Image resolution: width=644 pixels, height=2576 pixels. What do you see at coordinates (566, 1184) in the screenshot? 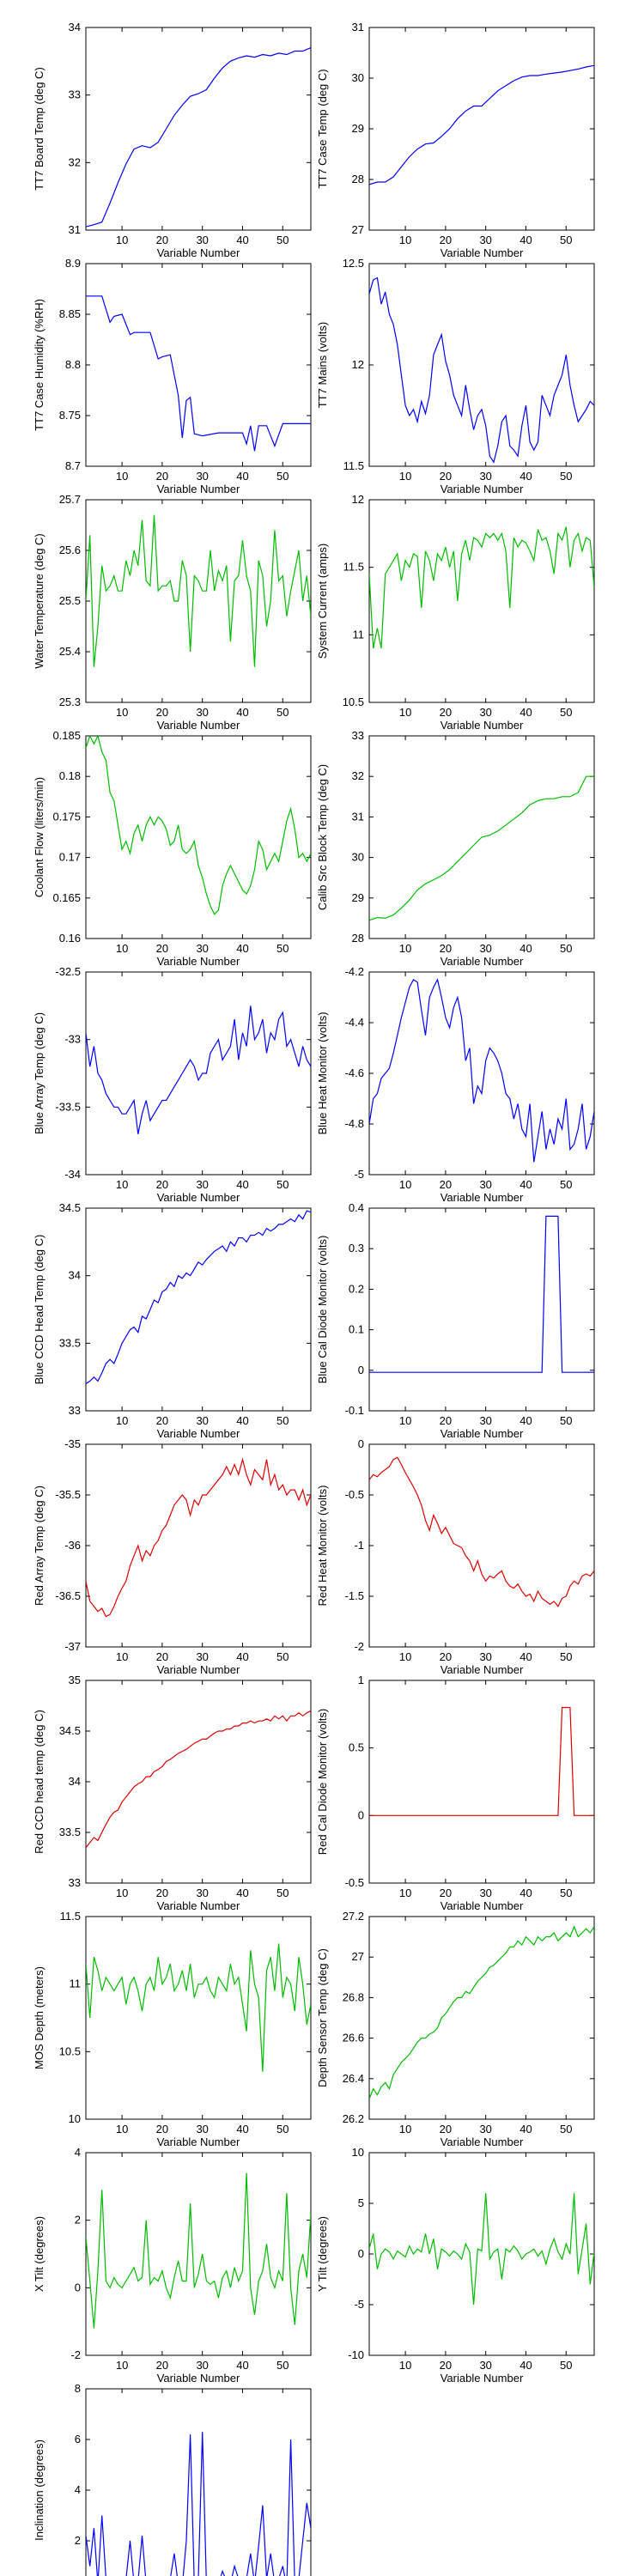
I see `chart-10-xtick-label: 50` at bounding box center [566, 1184].